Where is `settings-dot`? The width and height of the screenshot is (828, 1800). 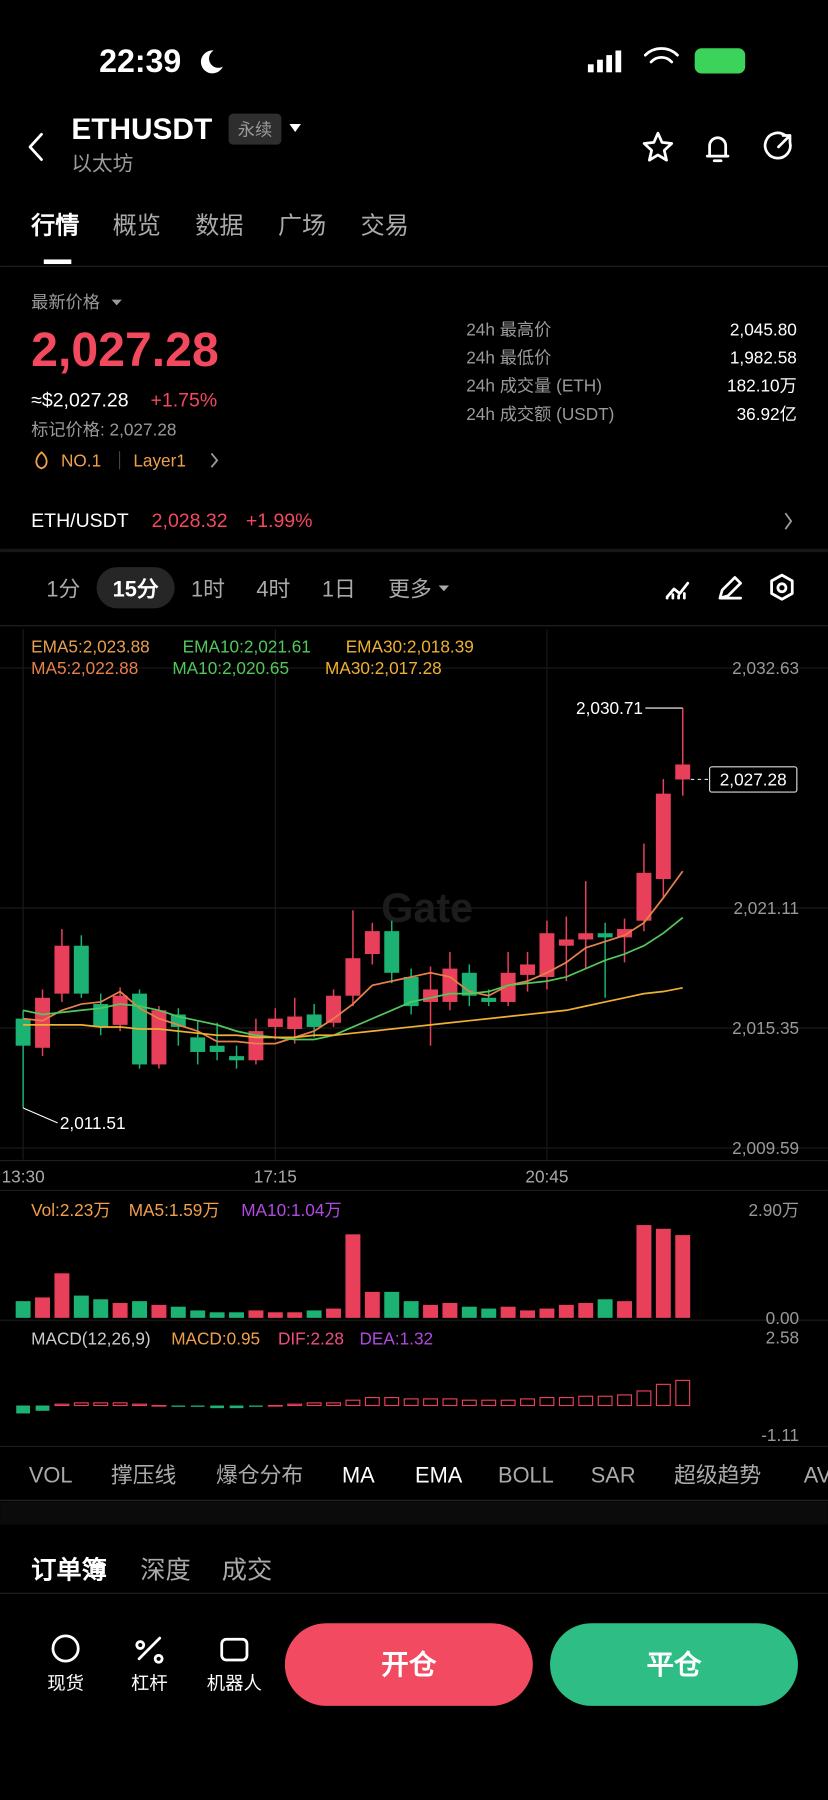
settings-dot is located at coordinates (782, 588).